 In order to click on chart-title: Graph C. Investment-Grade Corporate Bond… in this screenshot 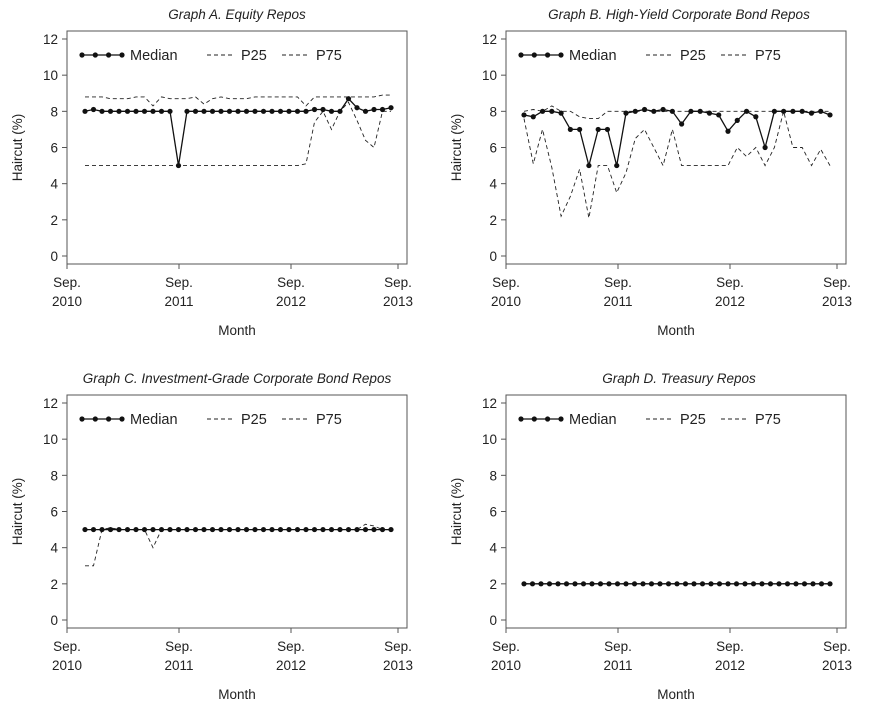, I will do `click(237, 378)`.